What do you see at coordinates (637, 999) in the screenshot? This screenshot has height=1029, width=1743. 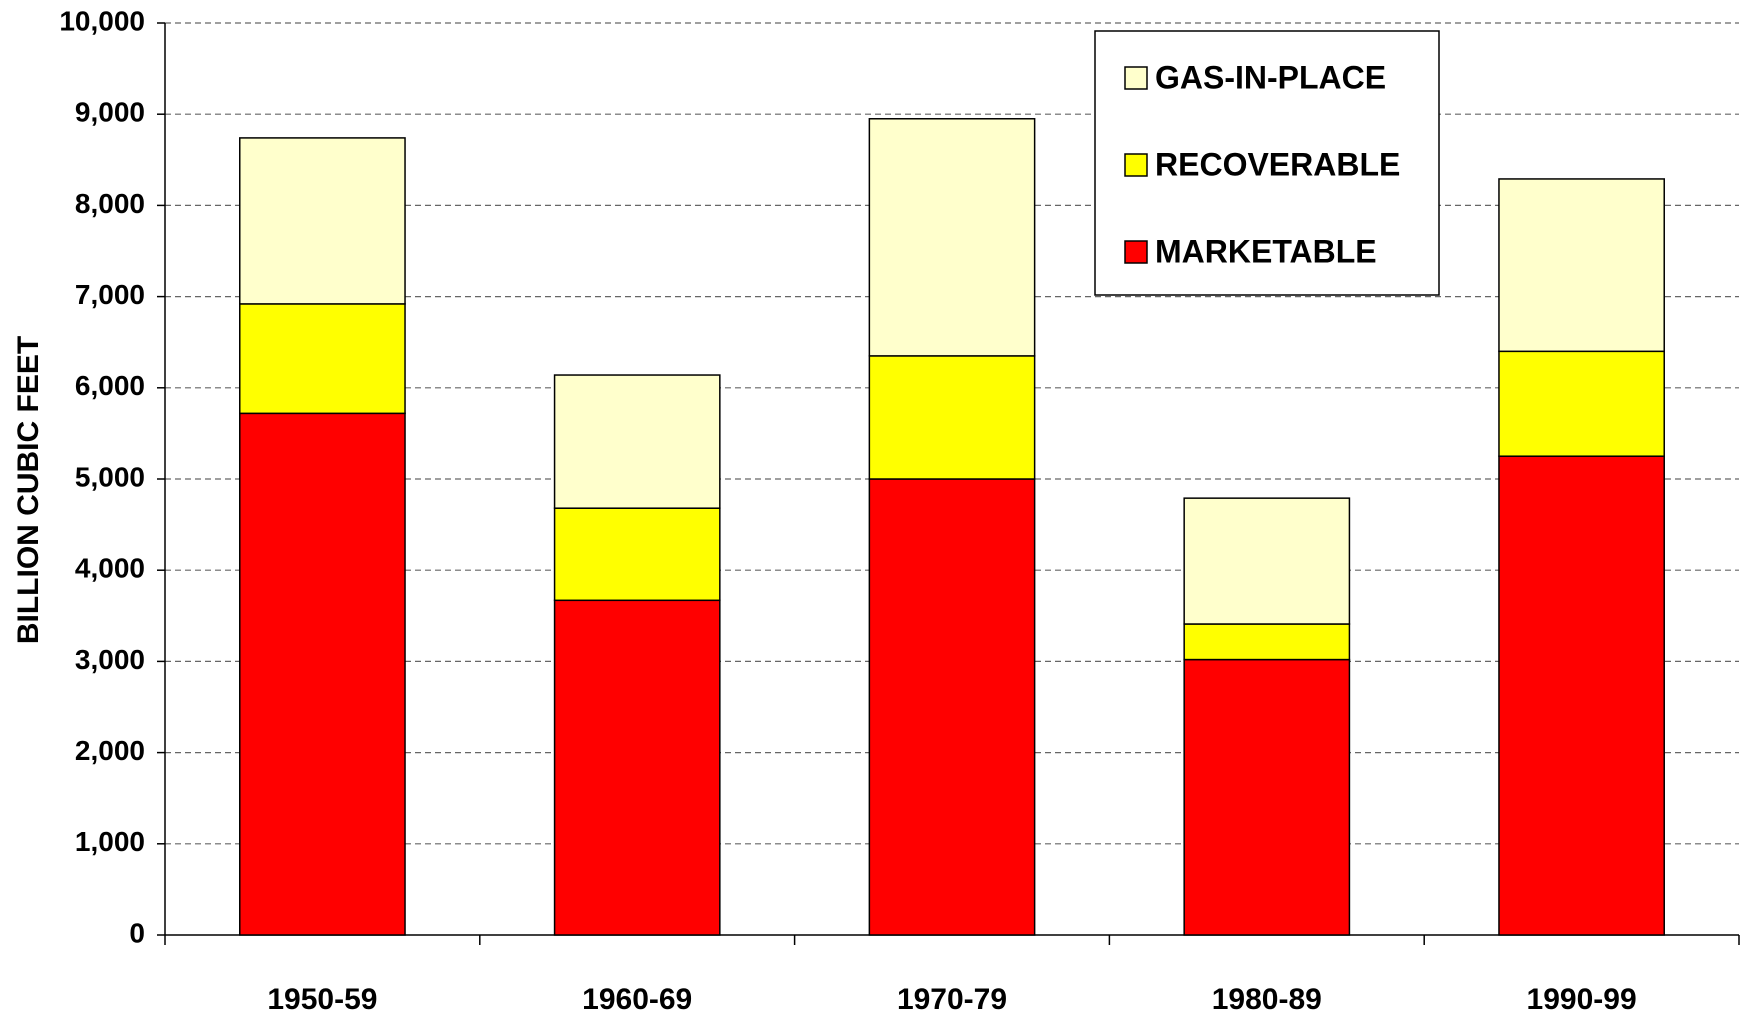 I see `x-tick-label: 1960-69` at bounding box center [637, 999].